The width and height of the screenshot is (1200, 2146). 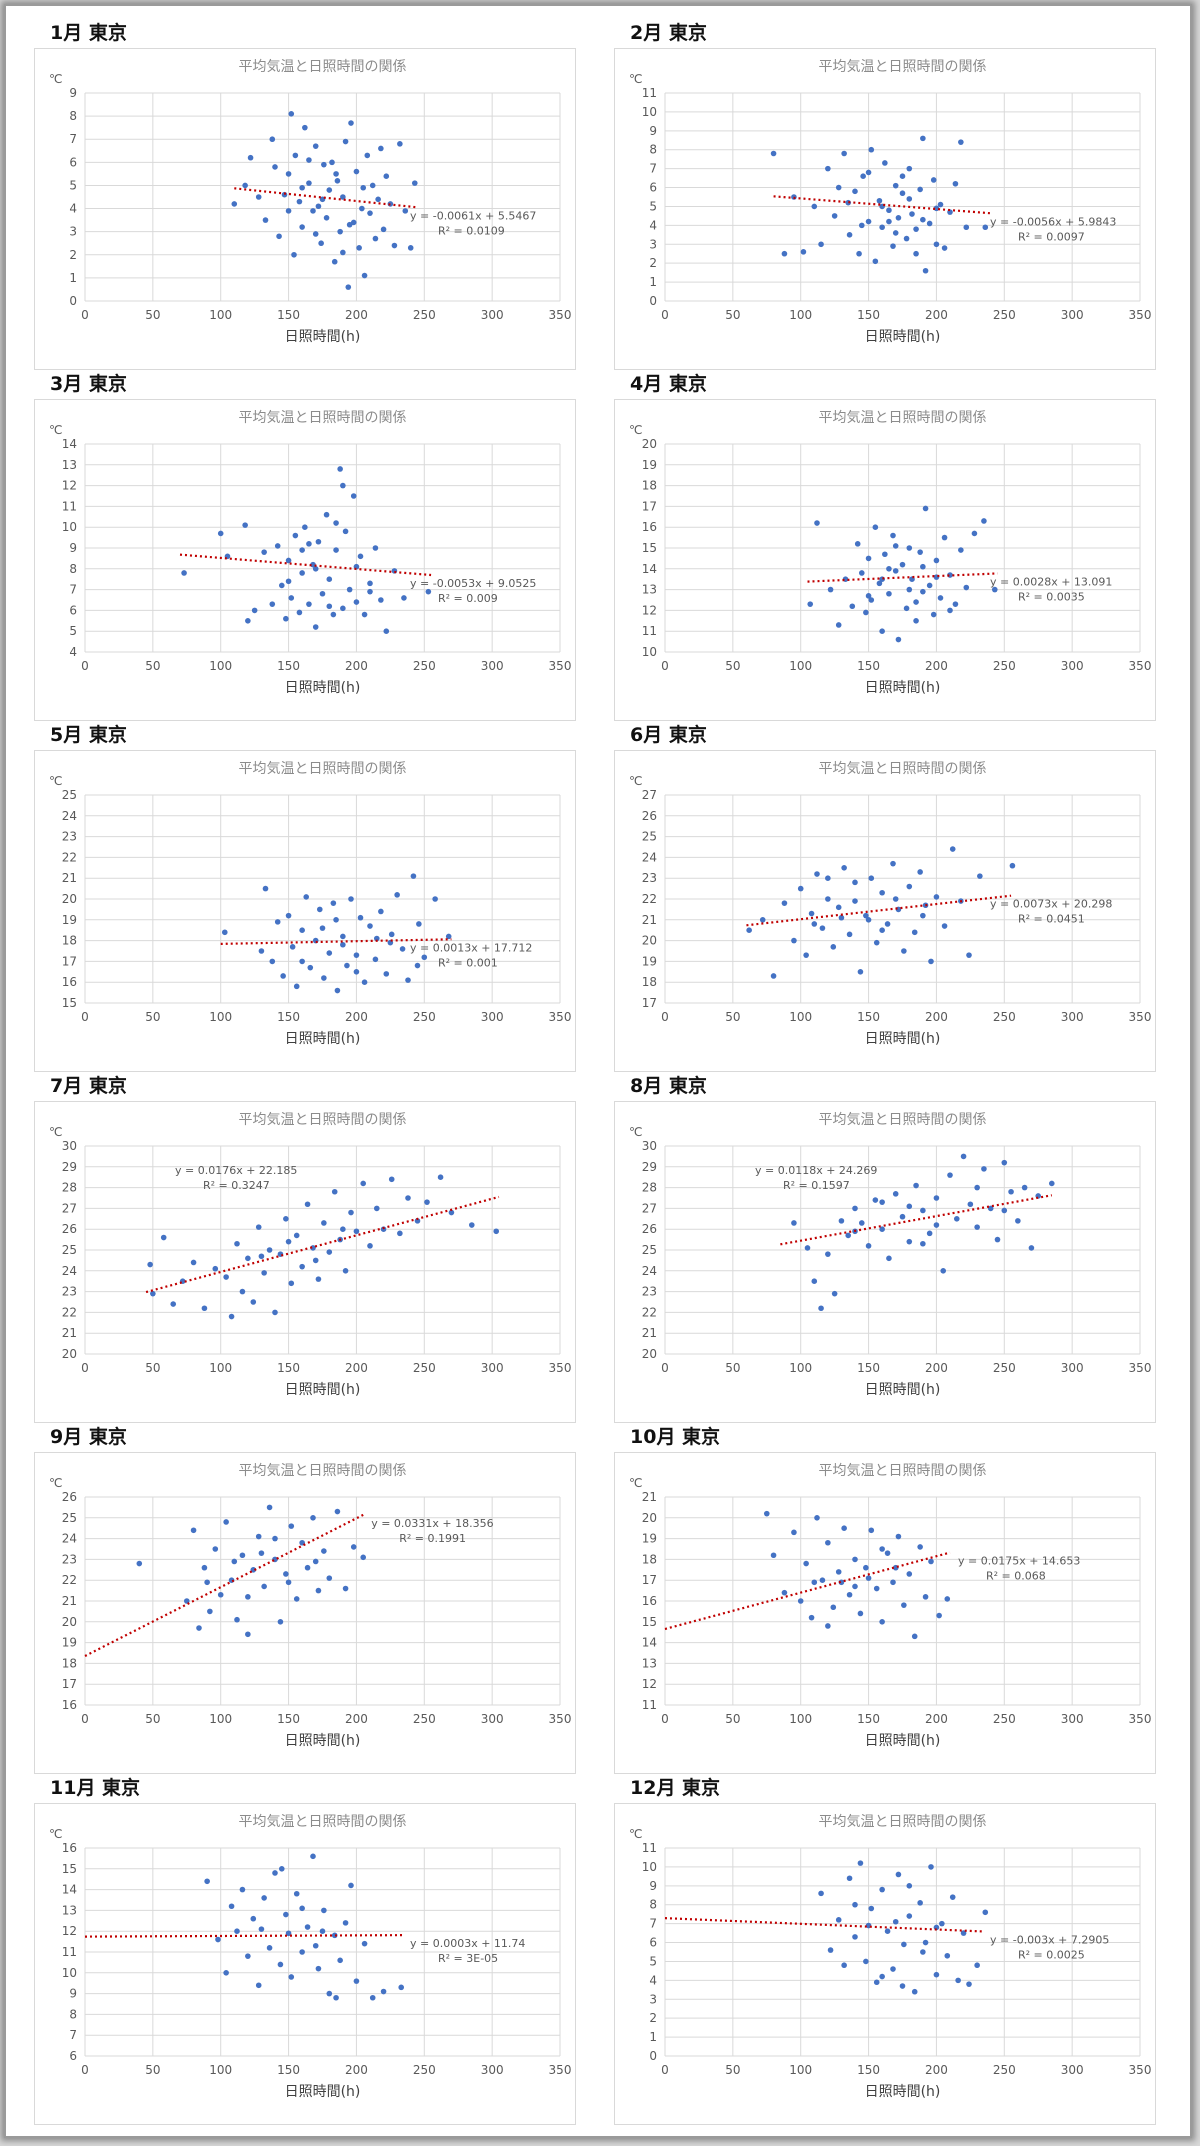 I want to click on panel-title: 3月 東京, so click(x=88, y=384).